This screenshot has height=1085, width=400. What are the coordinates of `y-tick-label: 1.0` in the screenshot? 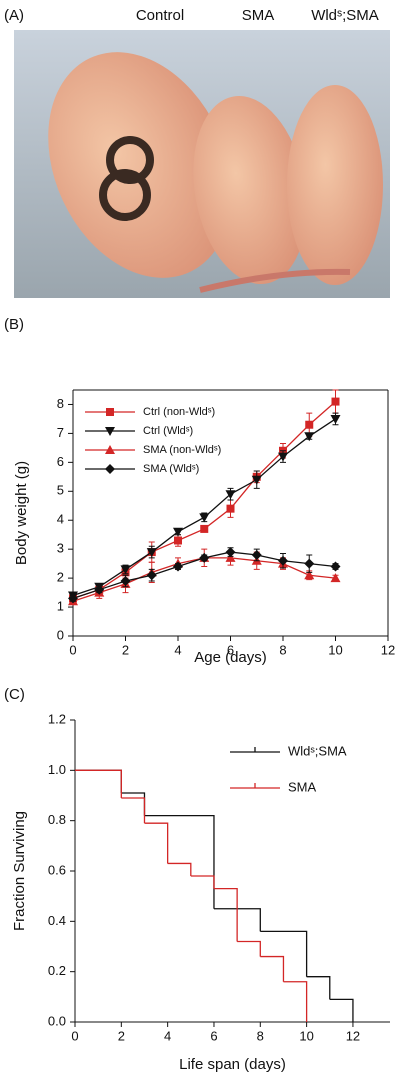 It's located at (57, 769).